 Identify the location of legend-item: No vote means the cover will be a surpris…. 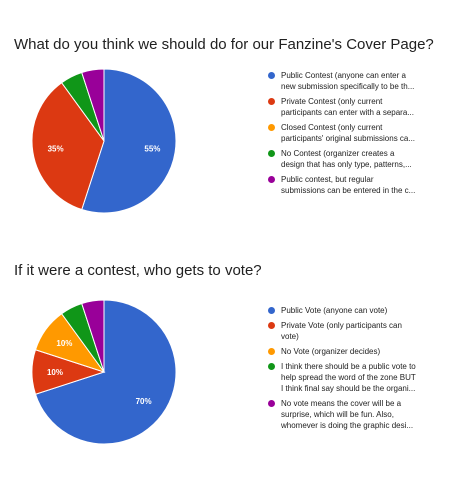
(357, 414).